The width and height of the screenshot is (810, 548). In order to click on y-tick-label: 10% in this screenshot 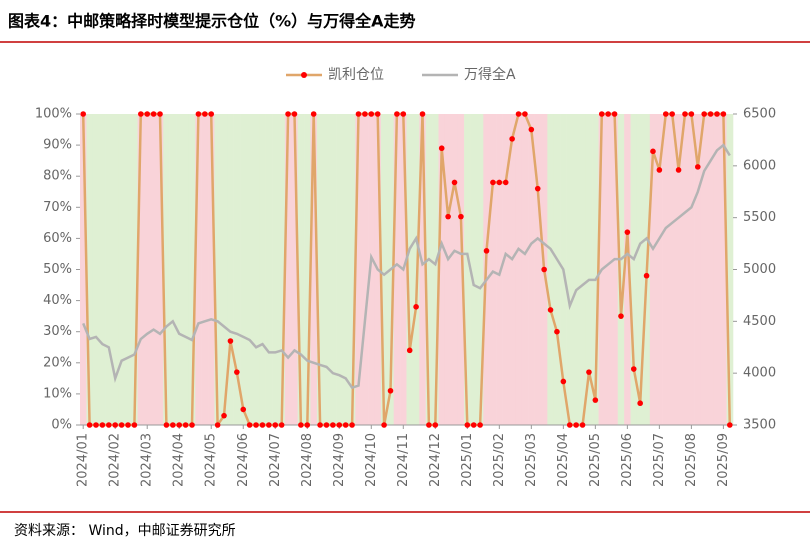, I will do `click(57, 393)`.